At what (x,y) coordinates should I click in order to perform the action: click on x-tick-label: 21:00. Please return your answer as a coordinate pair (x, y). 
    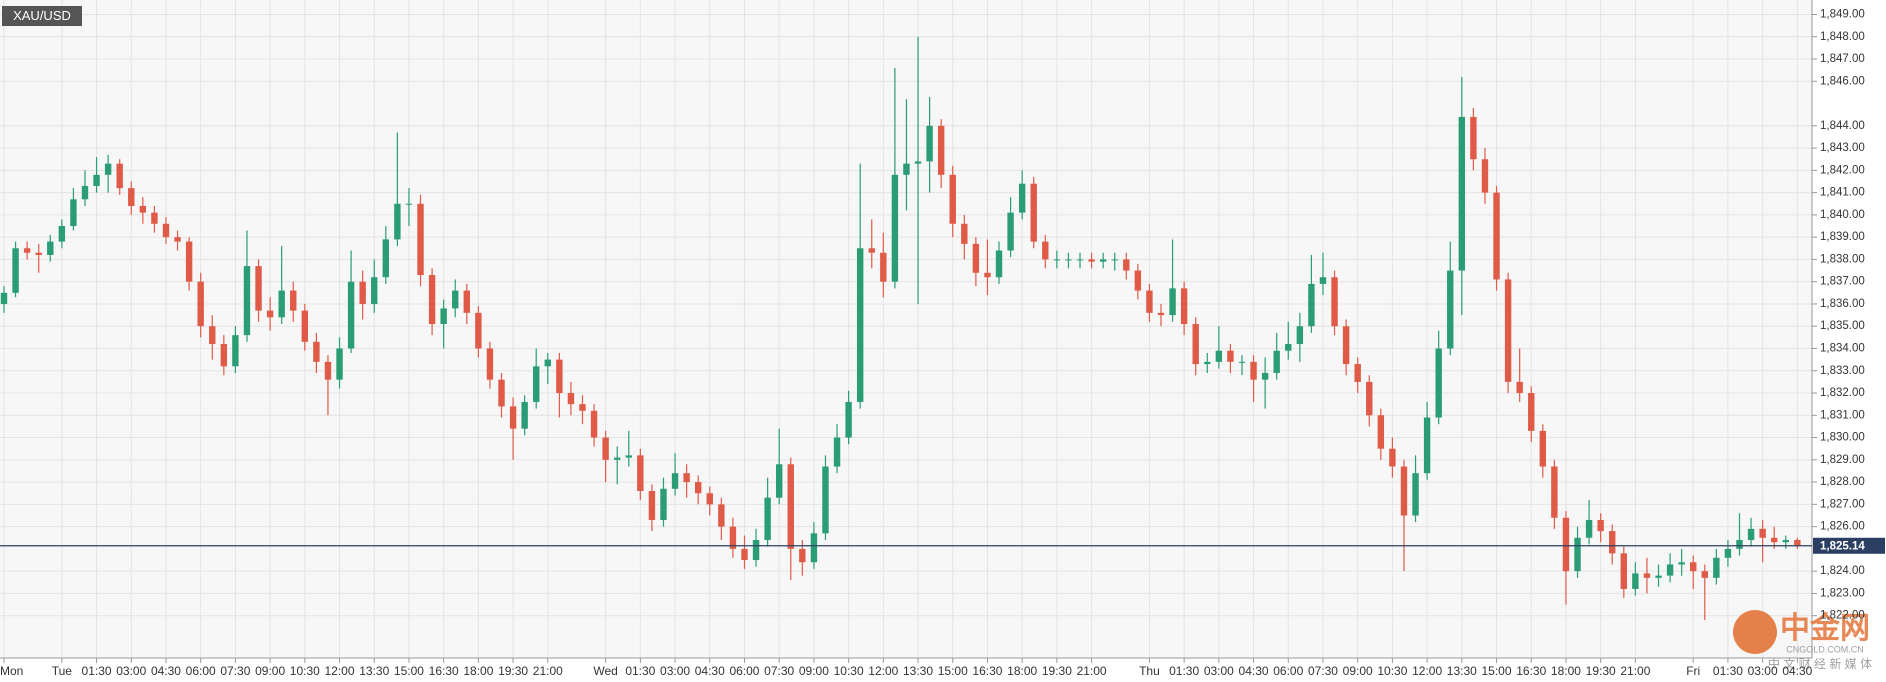
    Looking at the image, I should click on (1635, 671).